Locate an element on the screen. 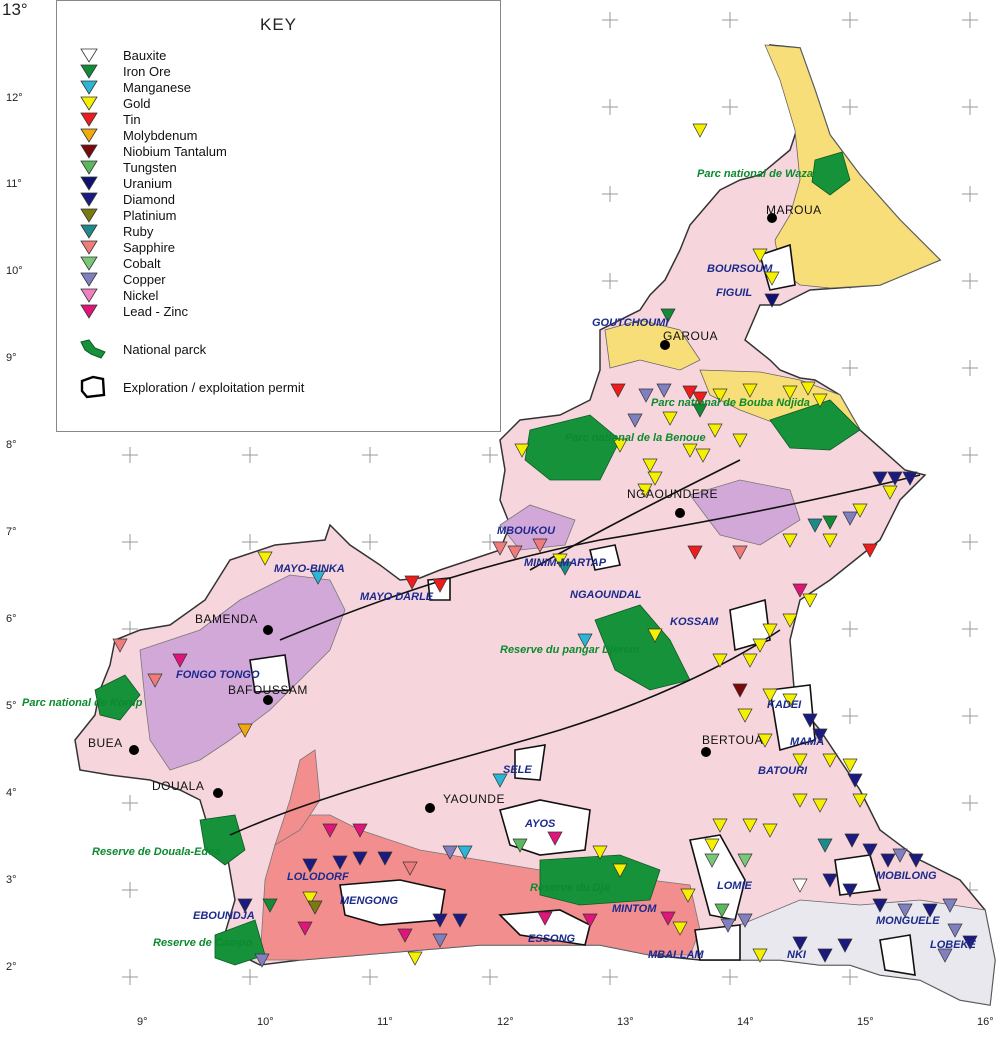 The image size is (1000, 1038). legend-permit-row: Exploration / exploitation permit is located at coordinates (191, 387).